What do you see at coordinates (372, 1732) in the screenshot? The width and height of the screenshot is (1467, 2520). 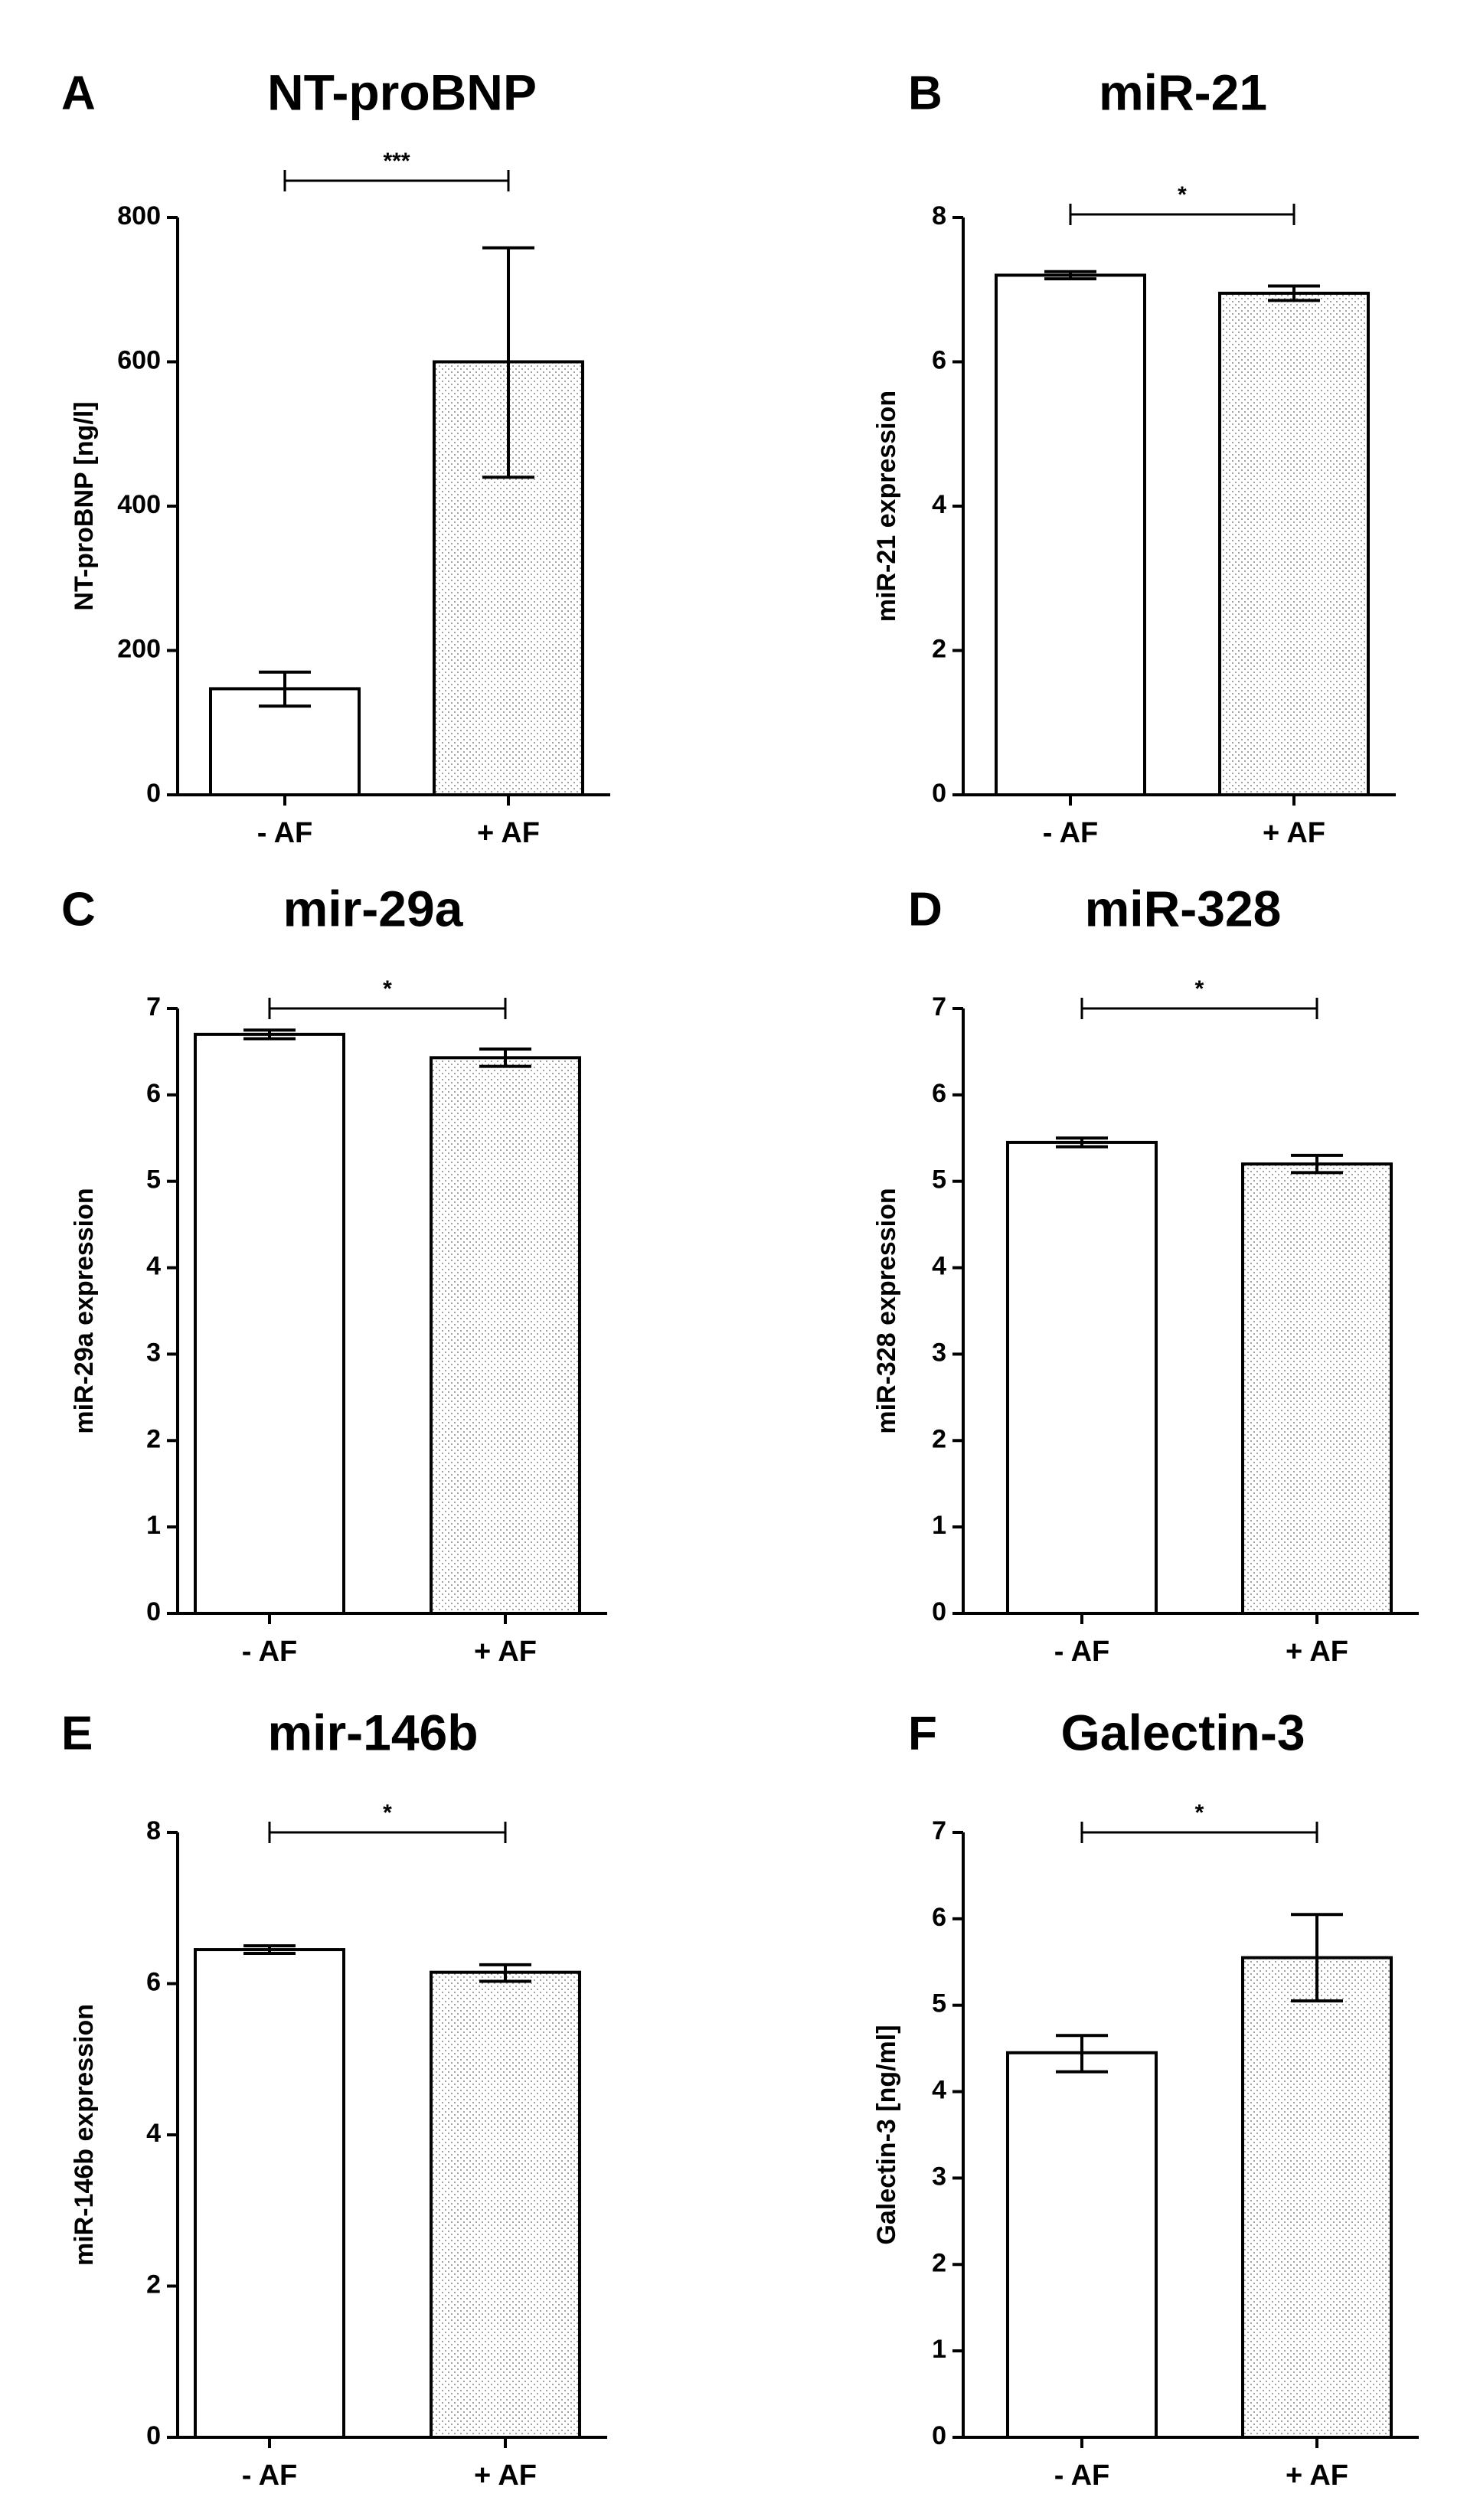 I see `chart-title: mir-146b` at bounding box center [372, 1732].